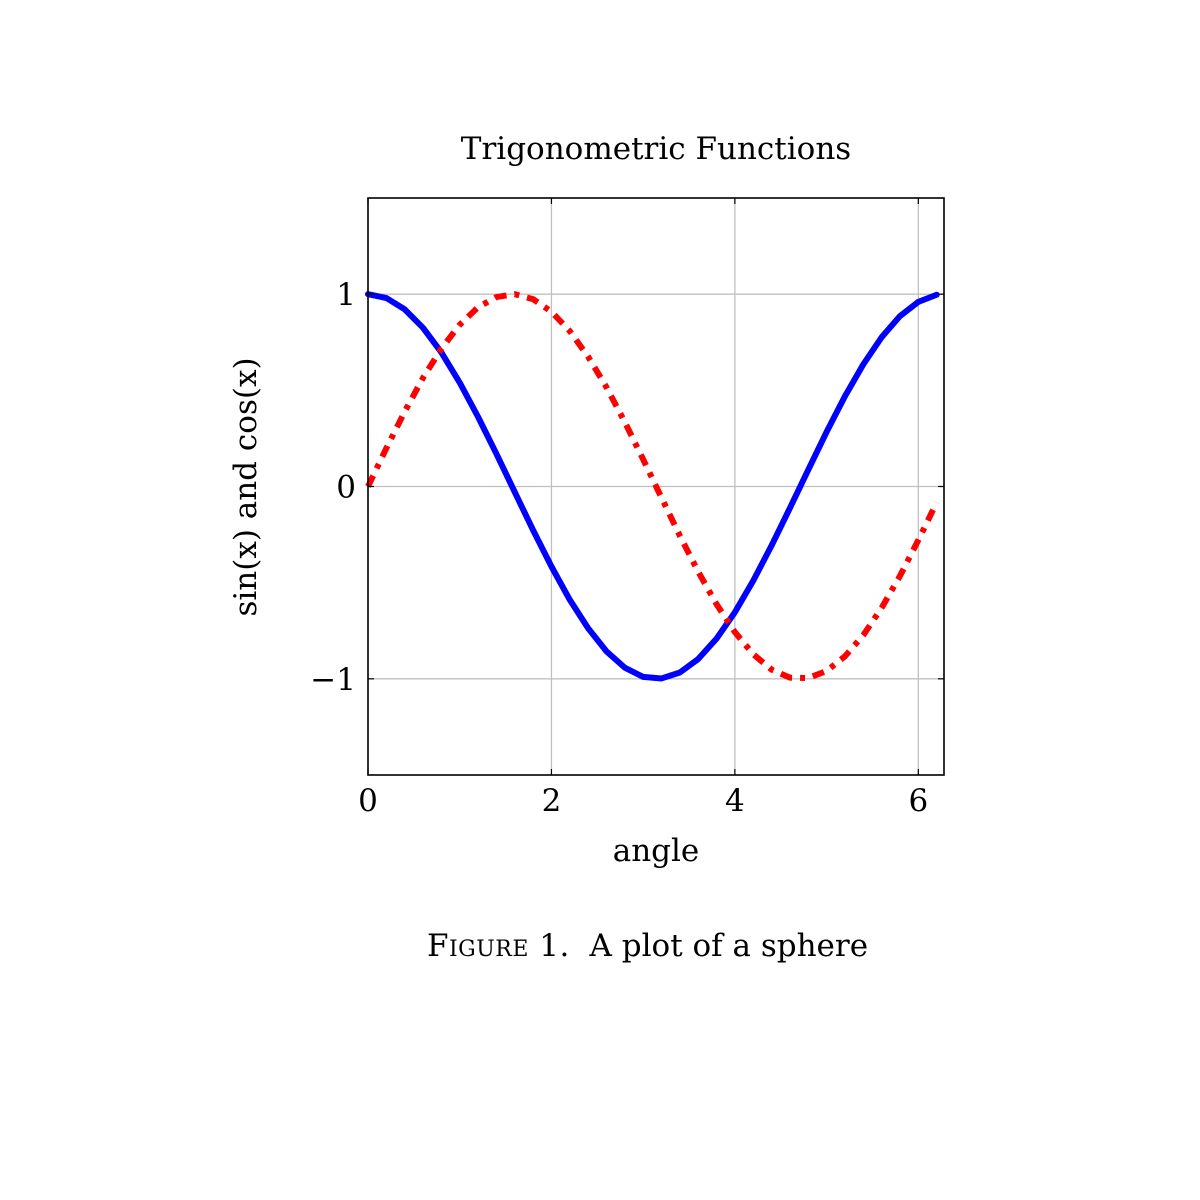 The image size is (1200, 1200). I want to click on y-tick-label-2: 1, so click(346, 295).